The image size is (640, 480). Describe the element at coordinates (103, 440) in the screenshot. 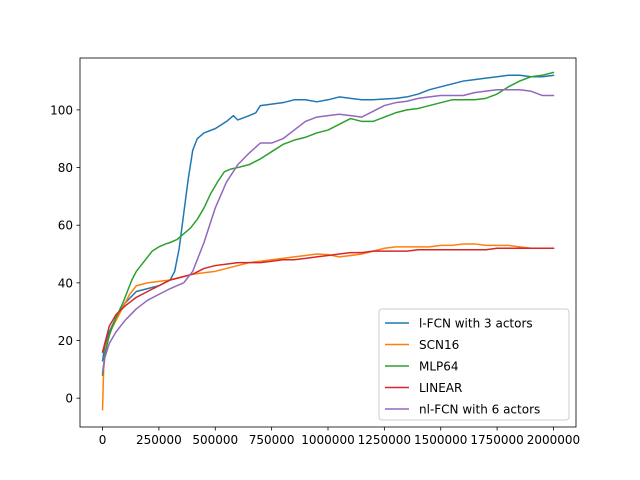

I see `x-tick-label: 0` at that location.